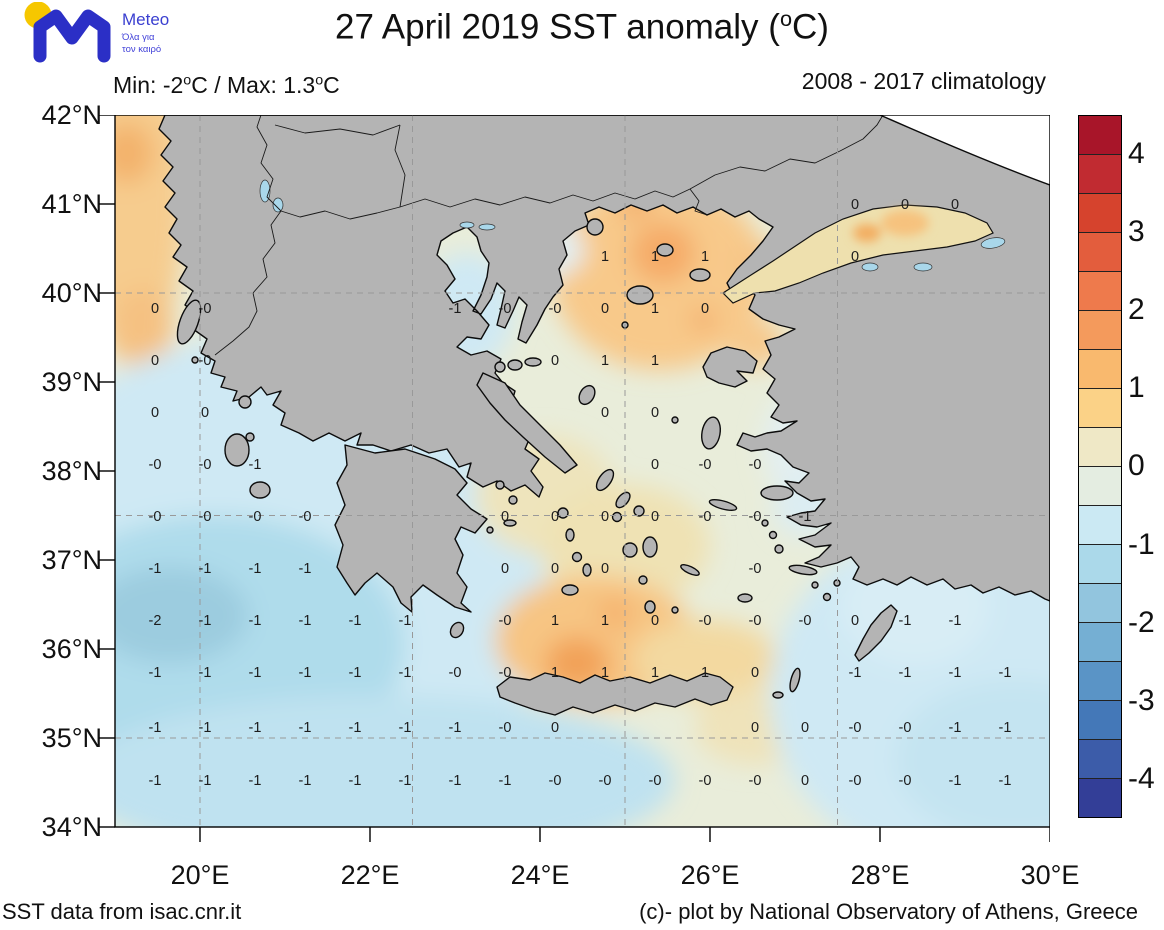 The width and height of the screenshot is (1164, 930). What do you see at coordinates (527, 423) in the screenshot?
I see `euboea-island` at bounding box center [527, 423].